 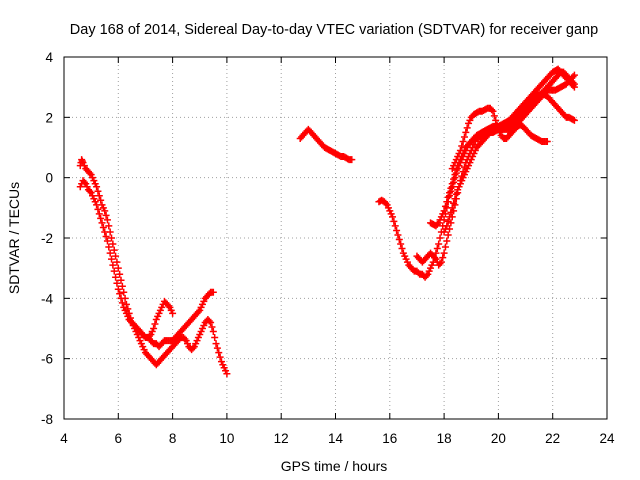 I want to click on y-tick-label: -8, so click(x=47, y=419).